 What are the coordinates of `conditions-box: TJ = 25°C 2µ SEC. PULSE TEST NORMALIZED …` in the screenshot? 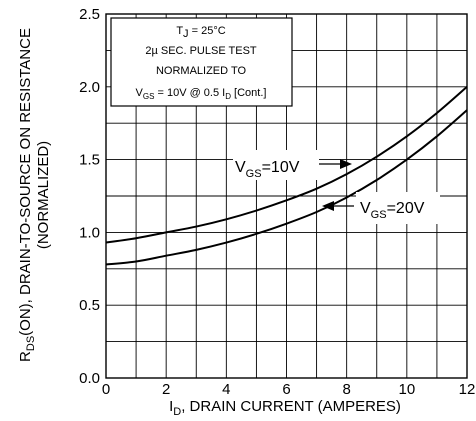 It's located at (201, 62).